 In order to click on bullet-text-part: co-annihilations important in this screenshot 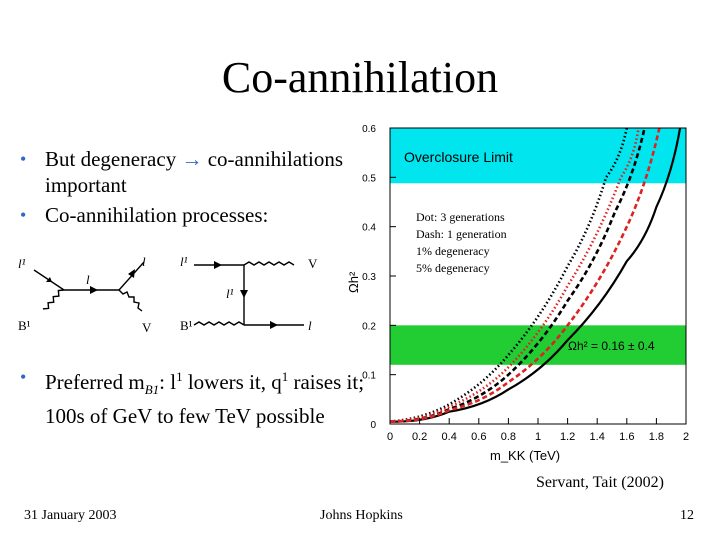, I will do `click(194, 172)`.